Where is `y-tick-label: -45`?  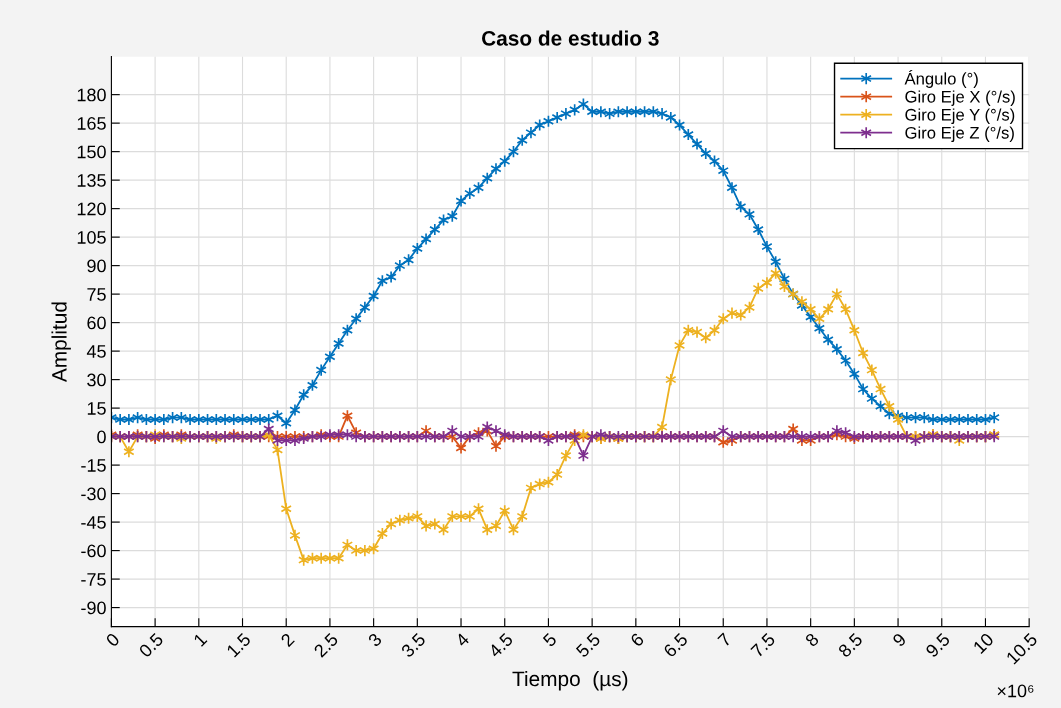 y-tick-label: -45 is located at coordinates (93, 522).